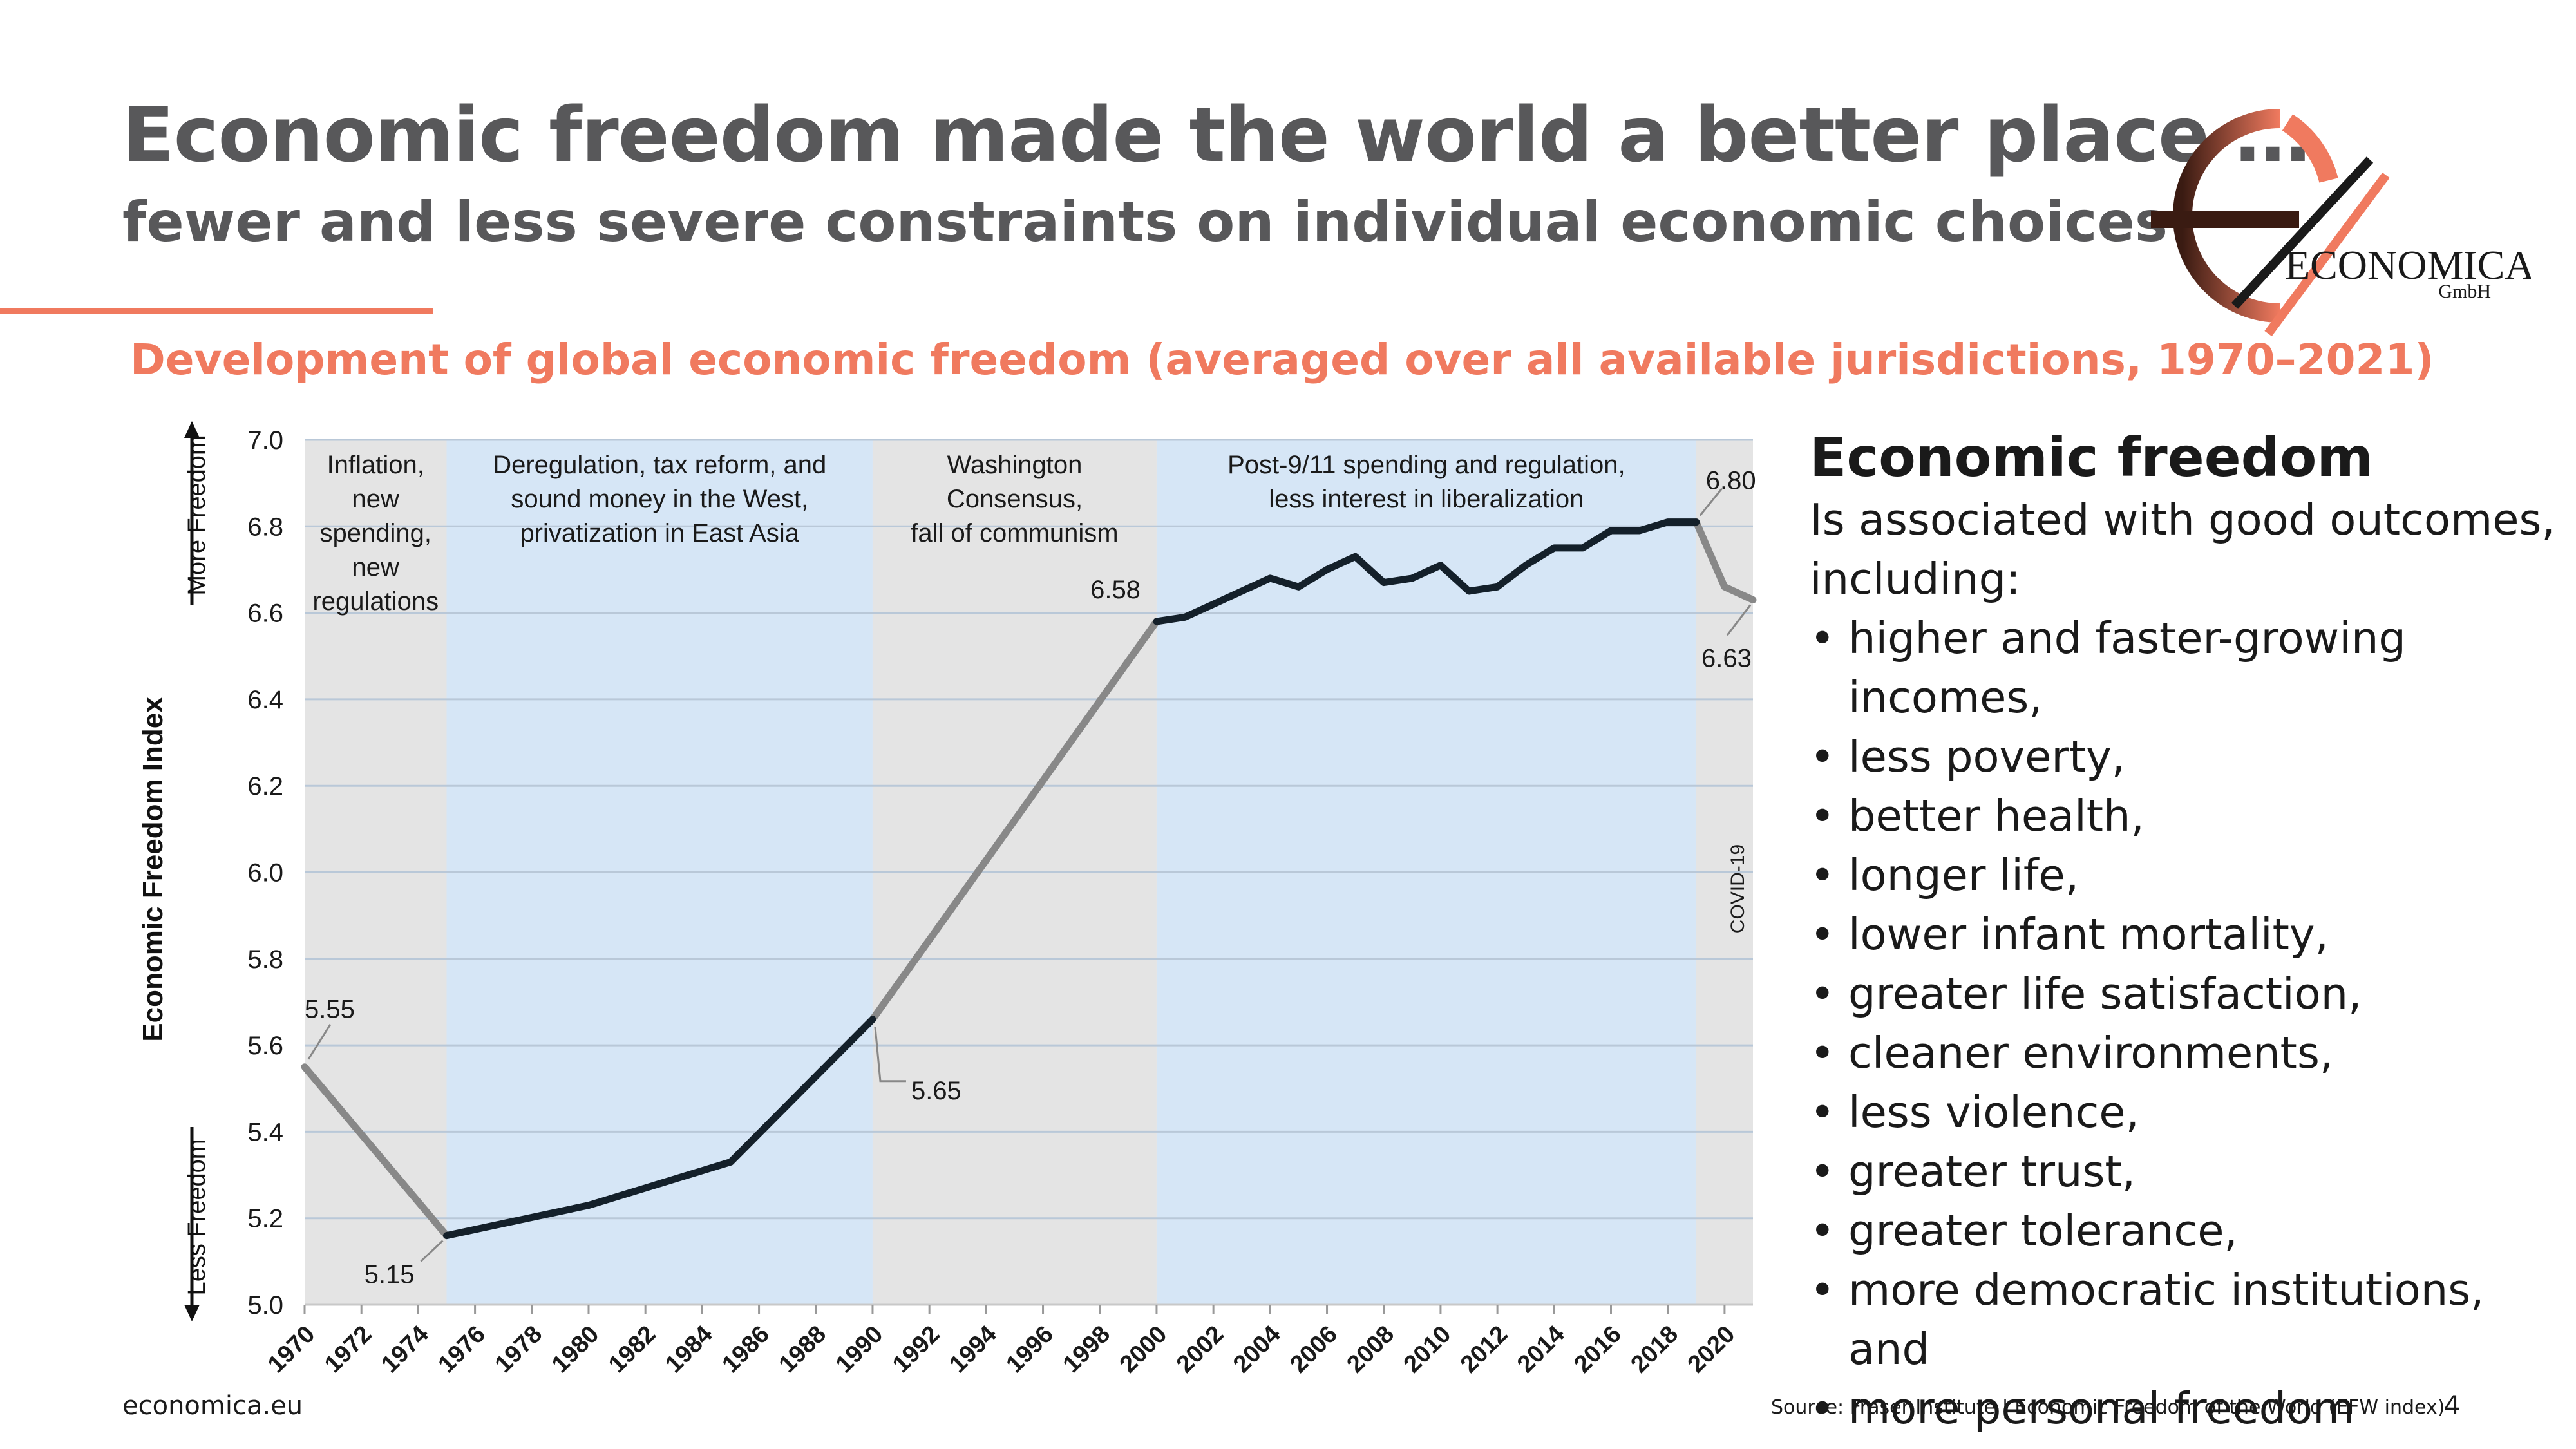  What do you see at coordinates (1711, 1349) in the screenshot?
I see `x-tick-label: 2020` at bounding box center [1711, 1349].